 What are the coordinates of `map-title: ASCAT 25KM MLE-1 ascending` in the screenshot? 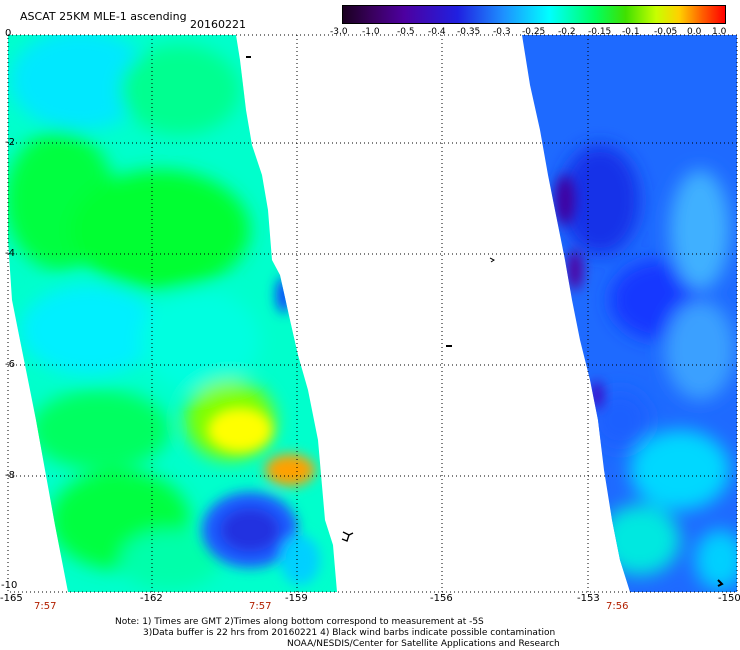 It's located at (103, 16).